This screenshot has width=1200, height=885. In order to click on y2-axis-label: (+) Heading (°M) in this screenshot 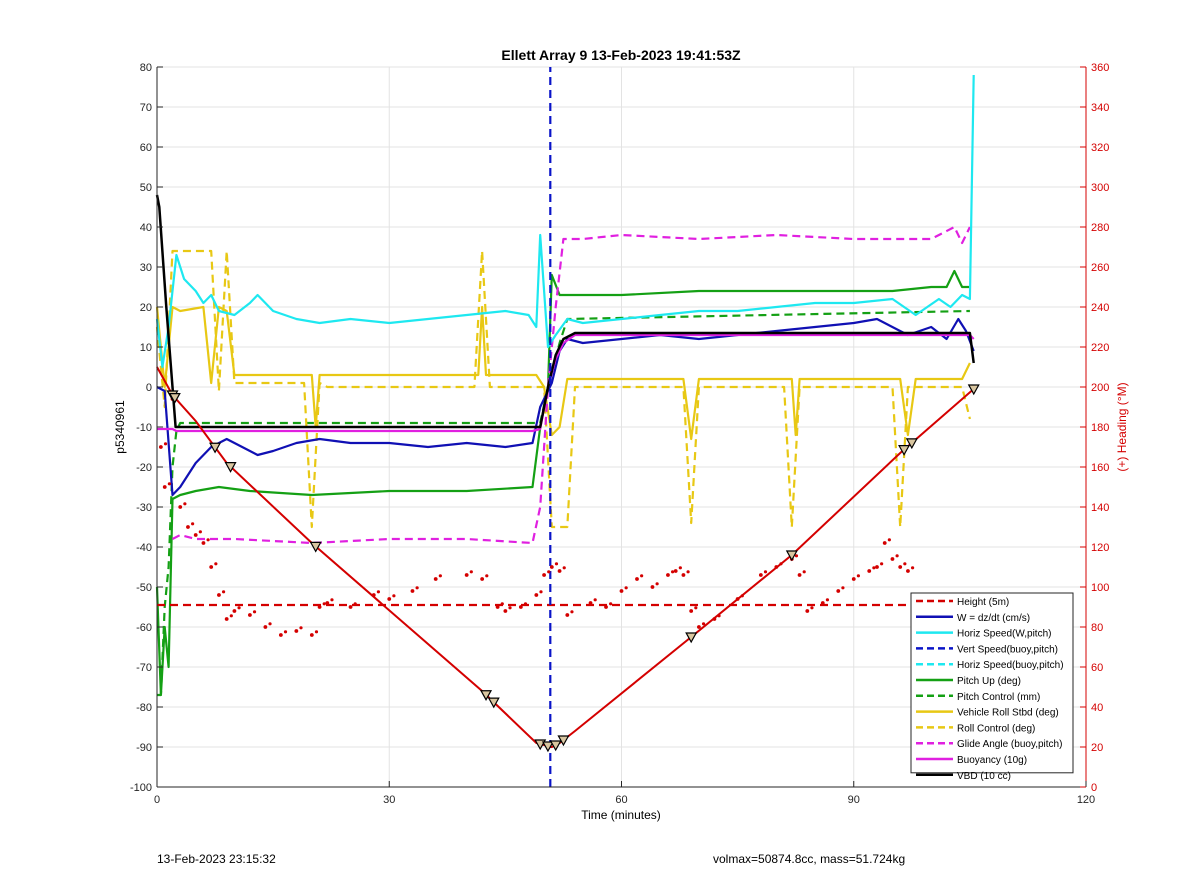, I will do `click(1122, 426)`.